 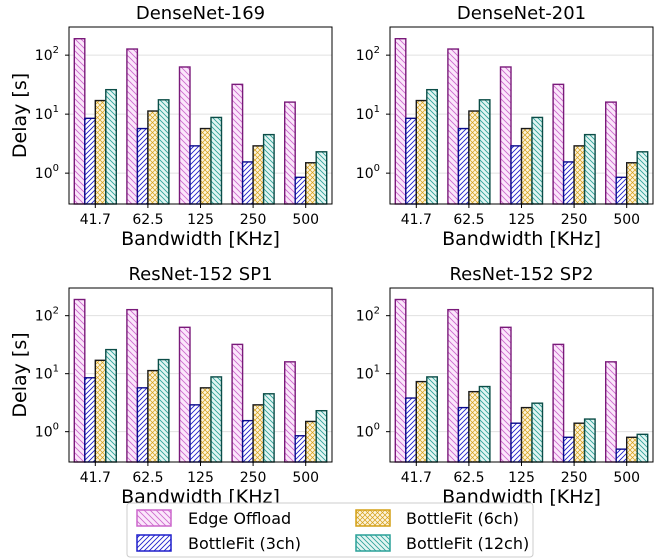 What do you see at coordinates (373, 543) in the screenshot?
I see `legend-swatch-bottlefit-12ch` at bounding box center [373, 543].